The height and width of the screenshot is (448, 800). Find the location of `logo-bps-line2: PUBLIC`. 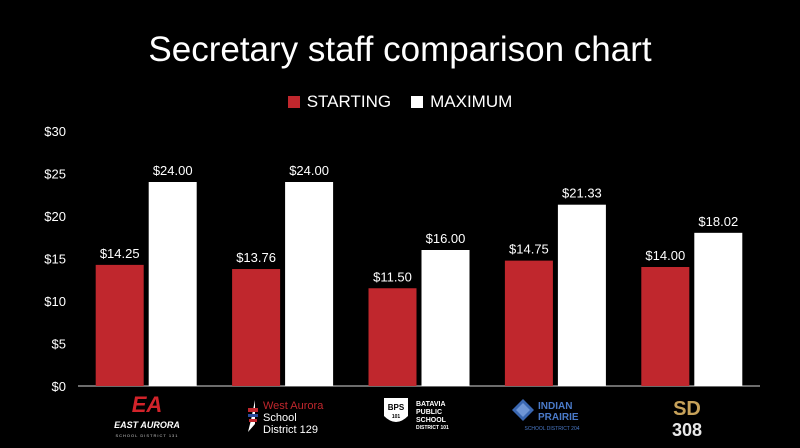

logo-bps-line2: PUBLIC is located at coordinates (429, 412).